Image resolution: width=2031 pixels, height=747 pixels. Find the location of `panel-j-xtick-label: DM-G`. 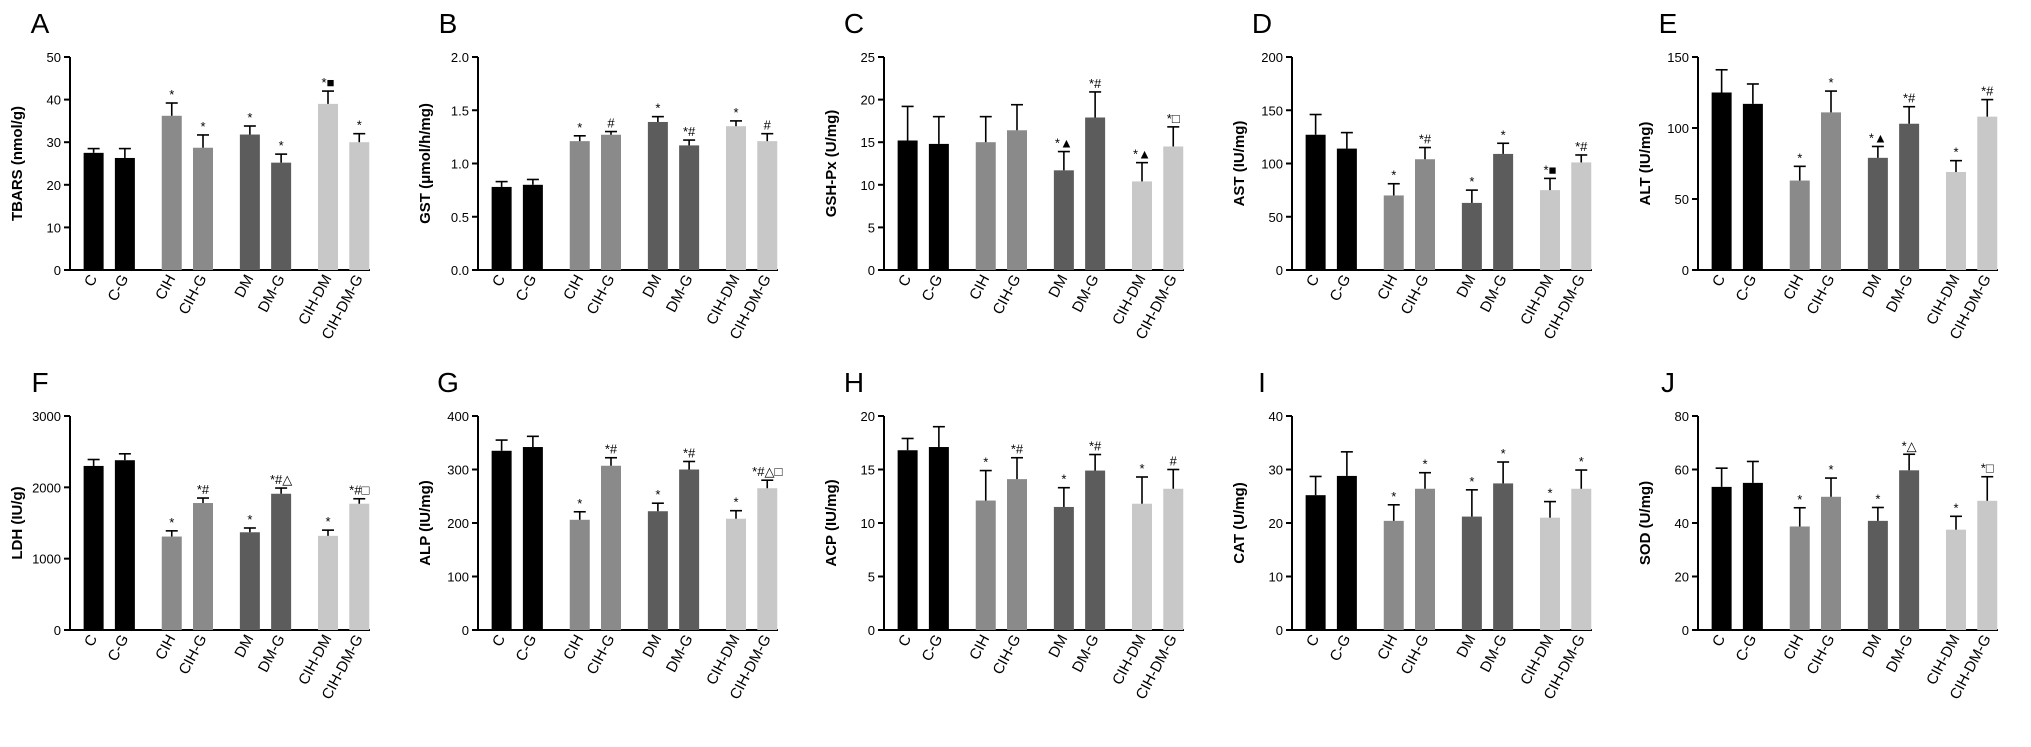

panel-j-xtick-label: DM-G is located at coordinates (1900, 653).